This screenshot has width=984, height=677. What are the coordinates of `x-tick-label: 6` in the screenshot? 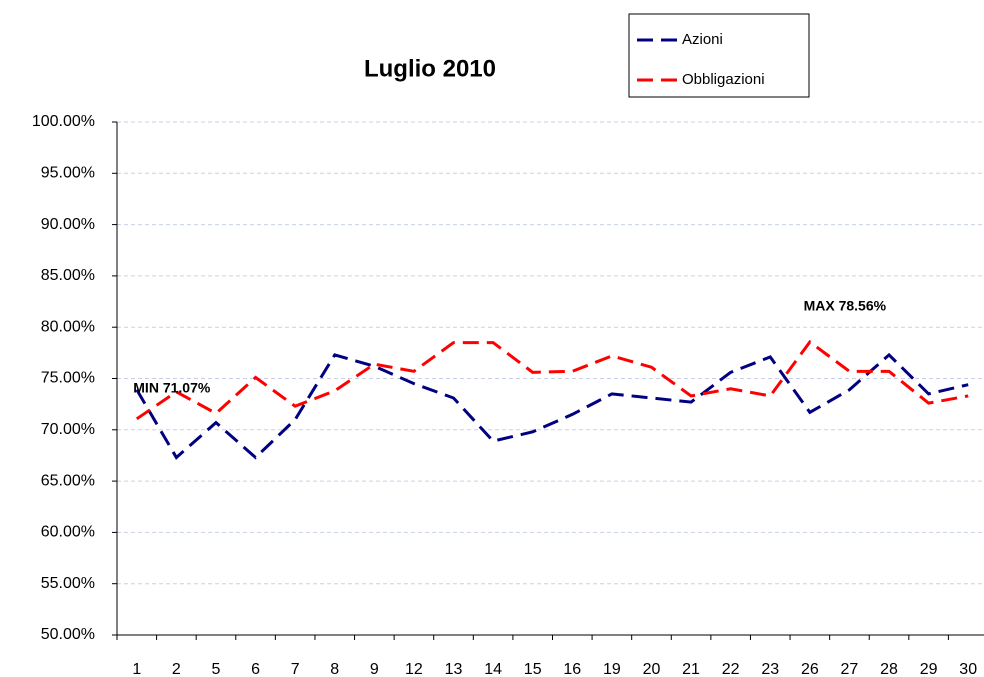 It's located at (255, 669).